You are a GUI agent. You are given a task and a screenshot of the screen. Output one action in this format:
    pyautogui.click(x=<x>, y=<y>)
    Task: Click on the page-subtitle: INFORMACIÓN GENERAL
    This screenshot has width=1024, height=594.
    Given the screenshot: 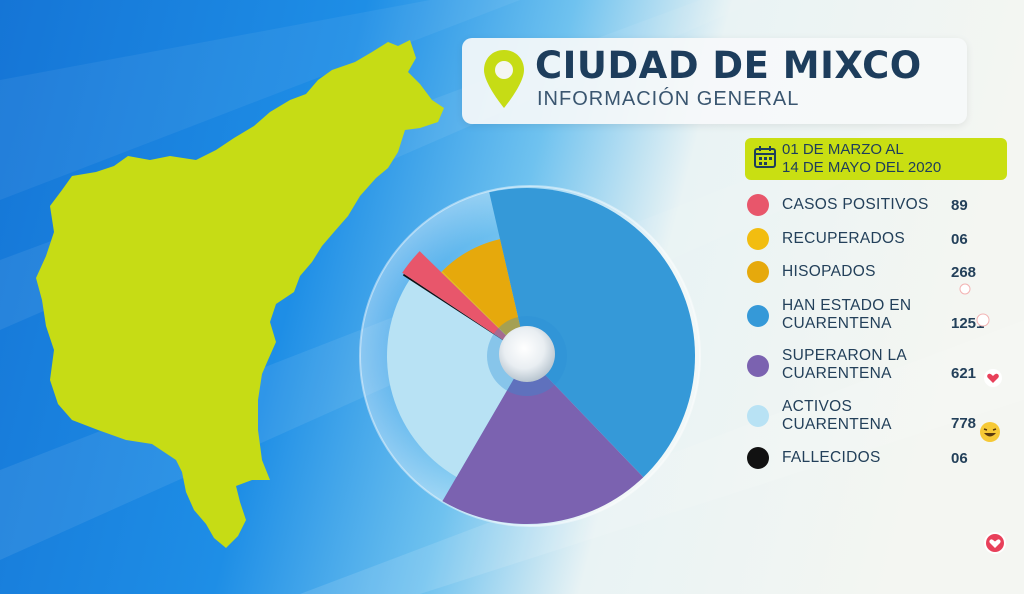 What is the action you would take?
    pyautogui.click(x=668, y=99)
    